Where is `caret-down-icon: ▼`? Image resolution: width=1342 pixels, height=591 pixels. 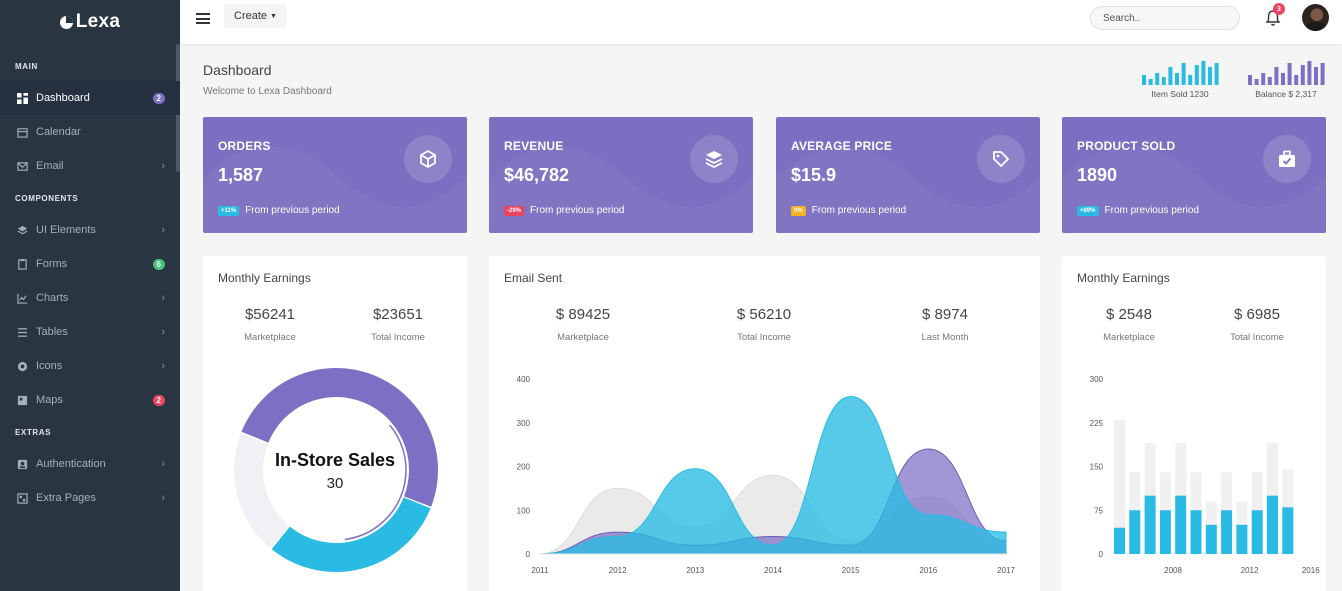
caret-down-icon: ▼ is located at coordinates (273, 16).